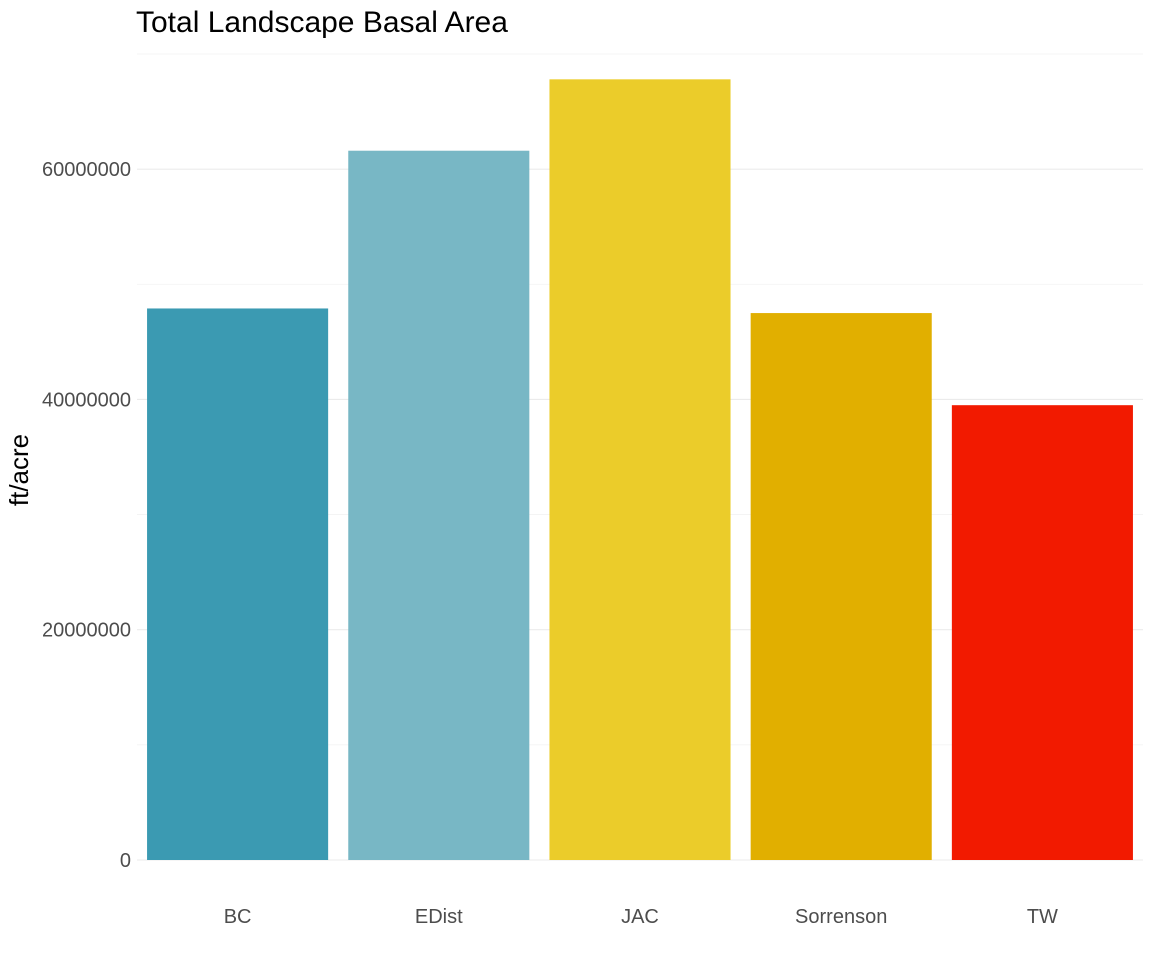 This screenshot has width=1152, height=960. Describe the element at coordinates (86, 631) in the screenshot. I see `y-tick-label: 20000000` at that location.